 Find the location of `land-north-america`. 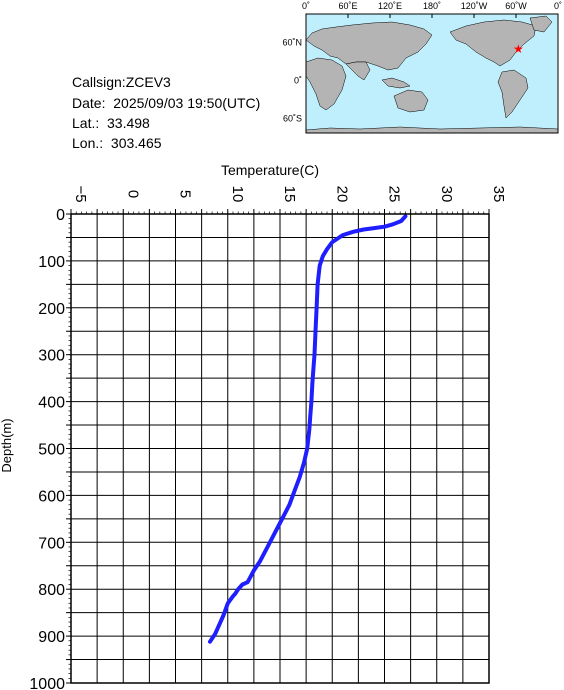

land-north-america is located at coordinates (493, 43).